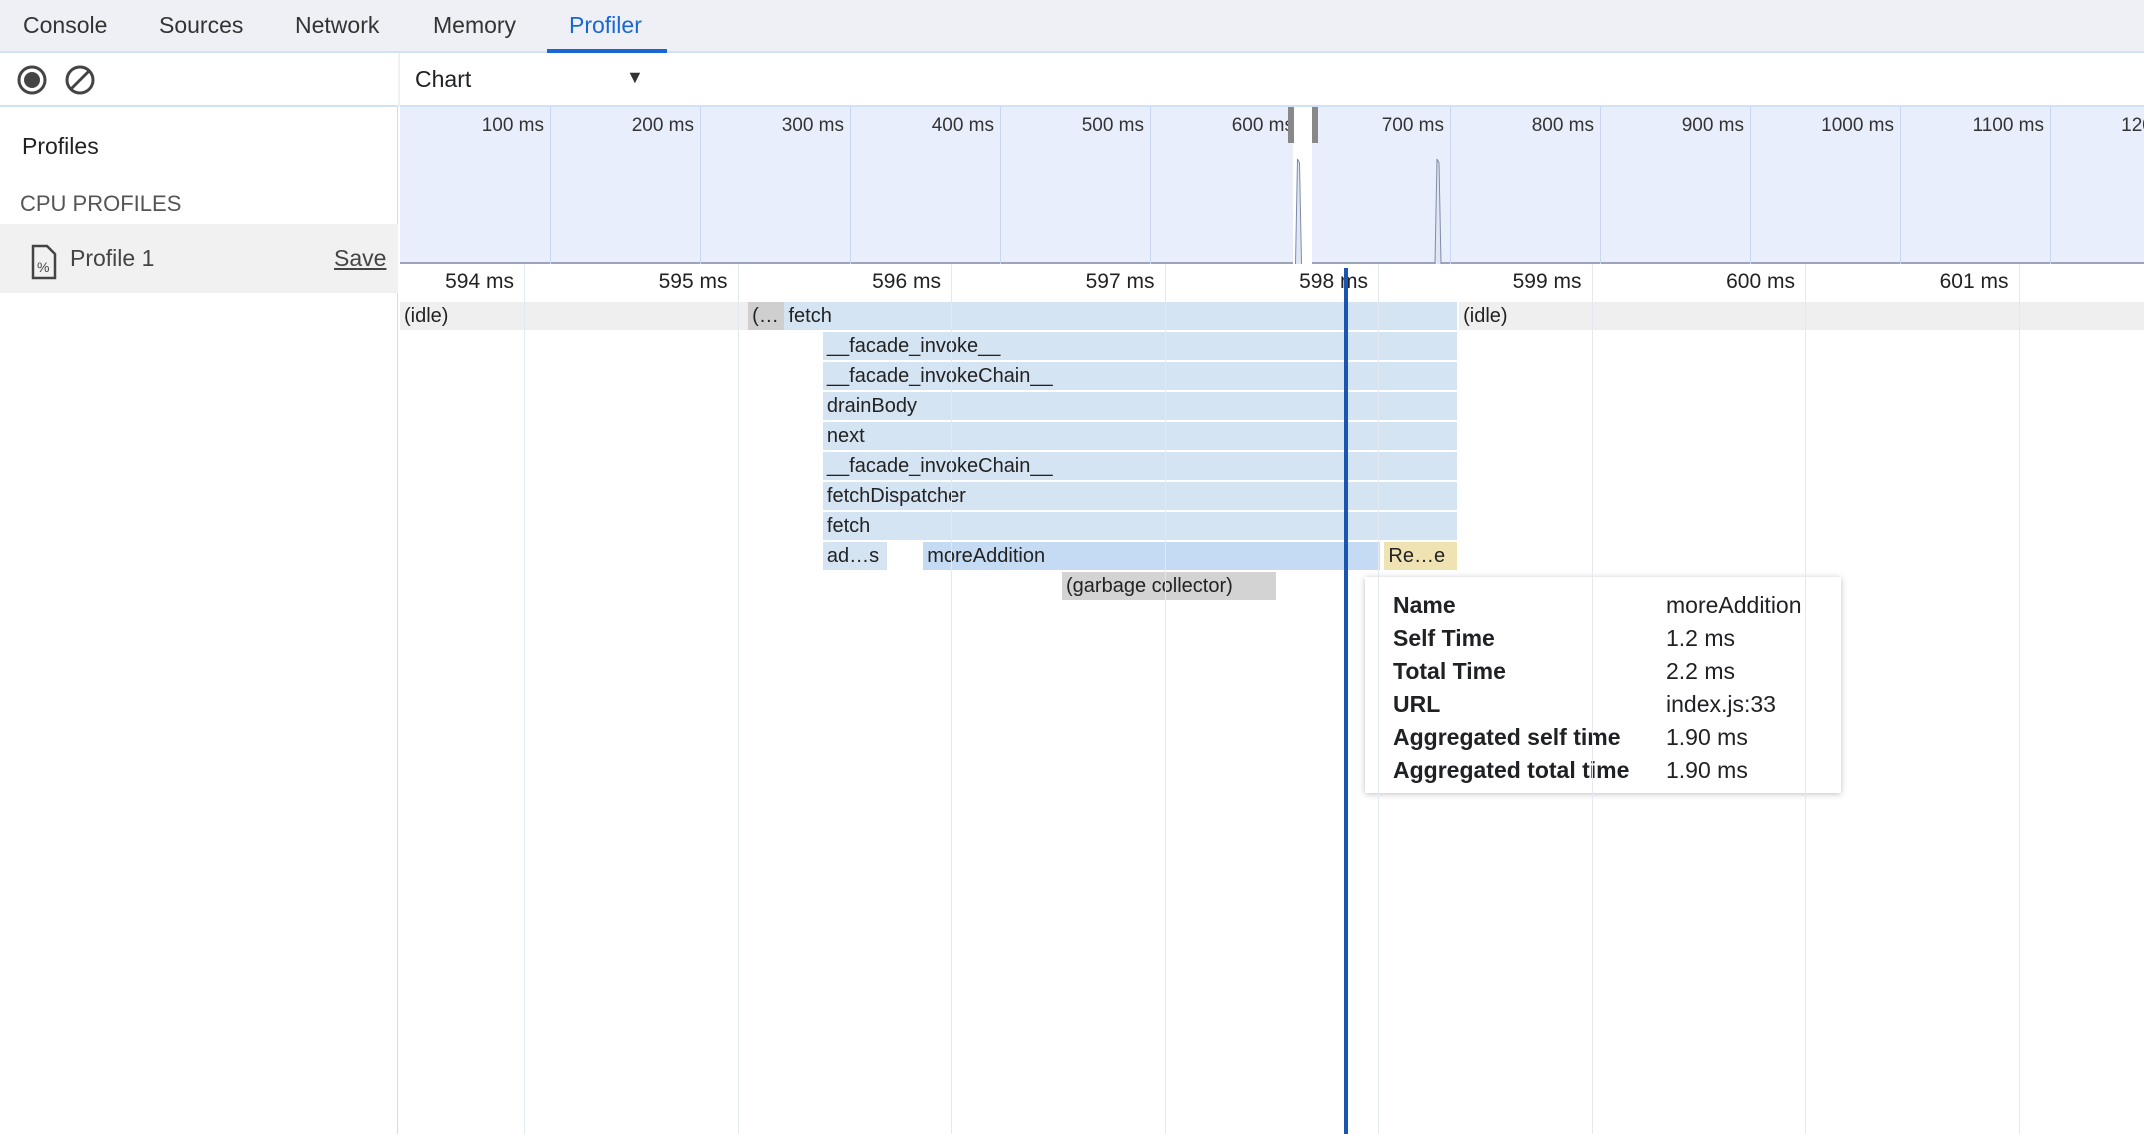 This screenshot has height=1134, width=2144. What do you see at coordinates (101, 203) in the screenshot?
I see `cpu-profiles-section: CPU PROFILES` at bounding box center [101, 203].